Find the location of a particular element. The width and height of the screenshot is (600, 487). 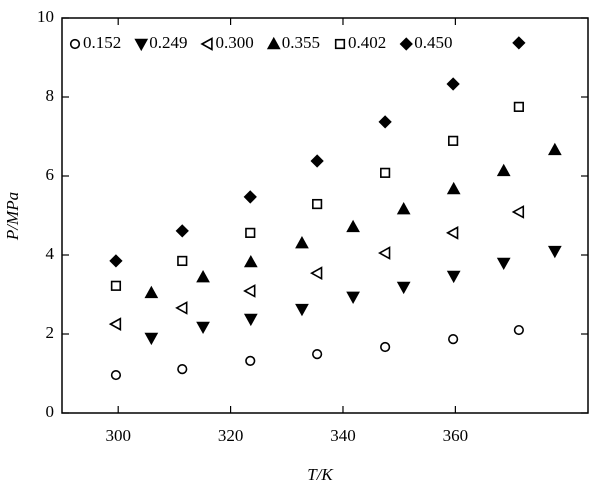

legend-label: 0.300 is located at coordinates (235, 42).